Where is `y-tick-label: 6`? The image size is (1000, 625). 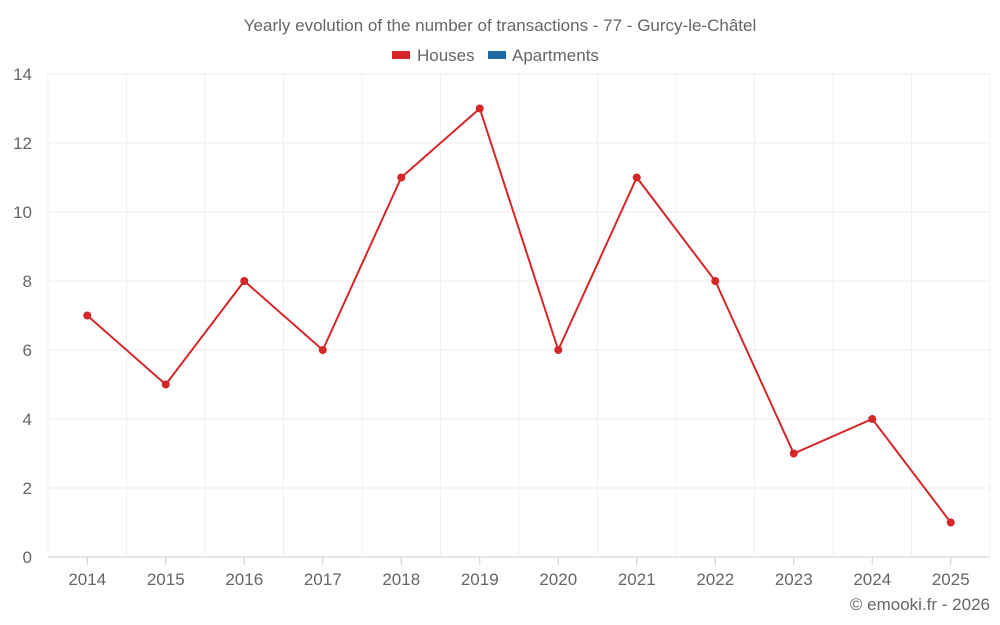
y-tick-label: 6 is located at coordinates (27, 350).